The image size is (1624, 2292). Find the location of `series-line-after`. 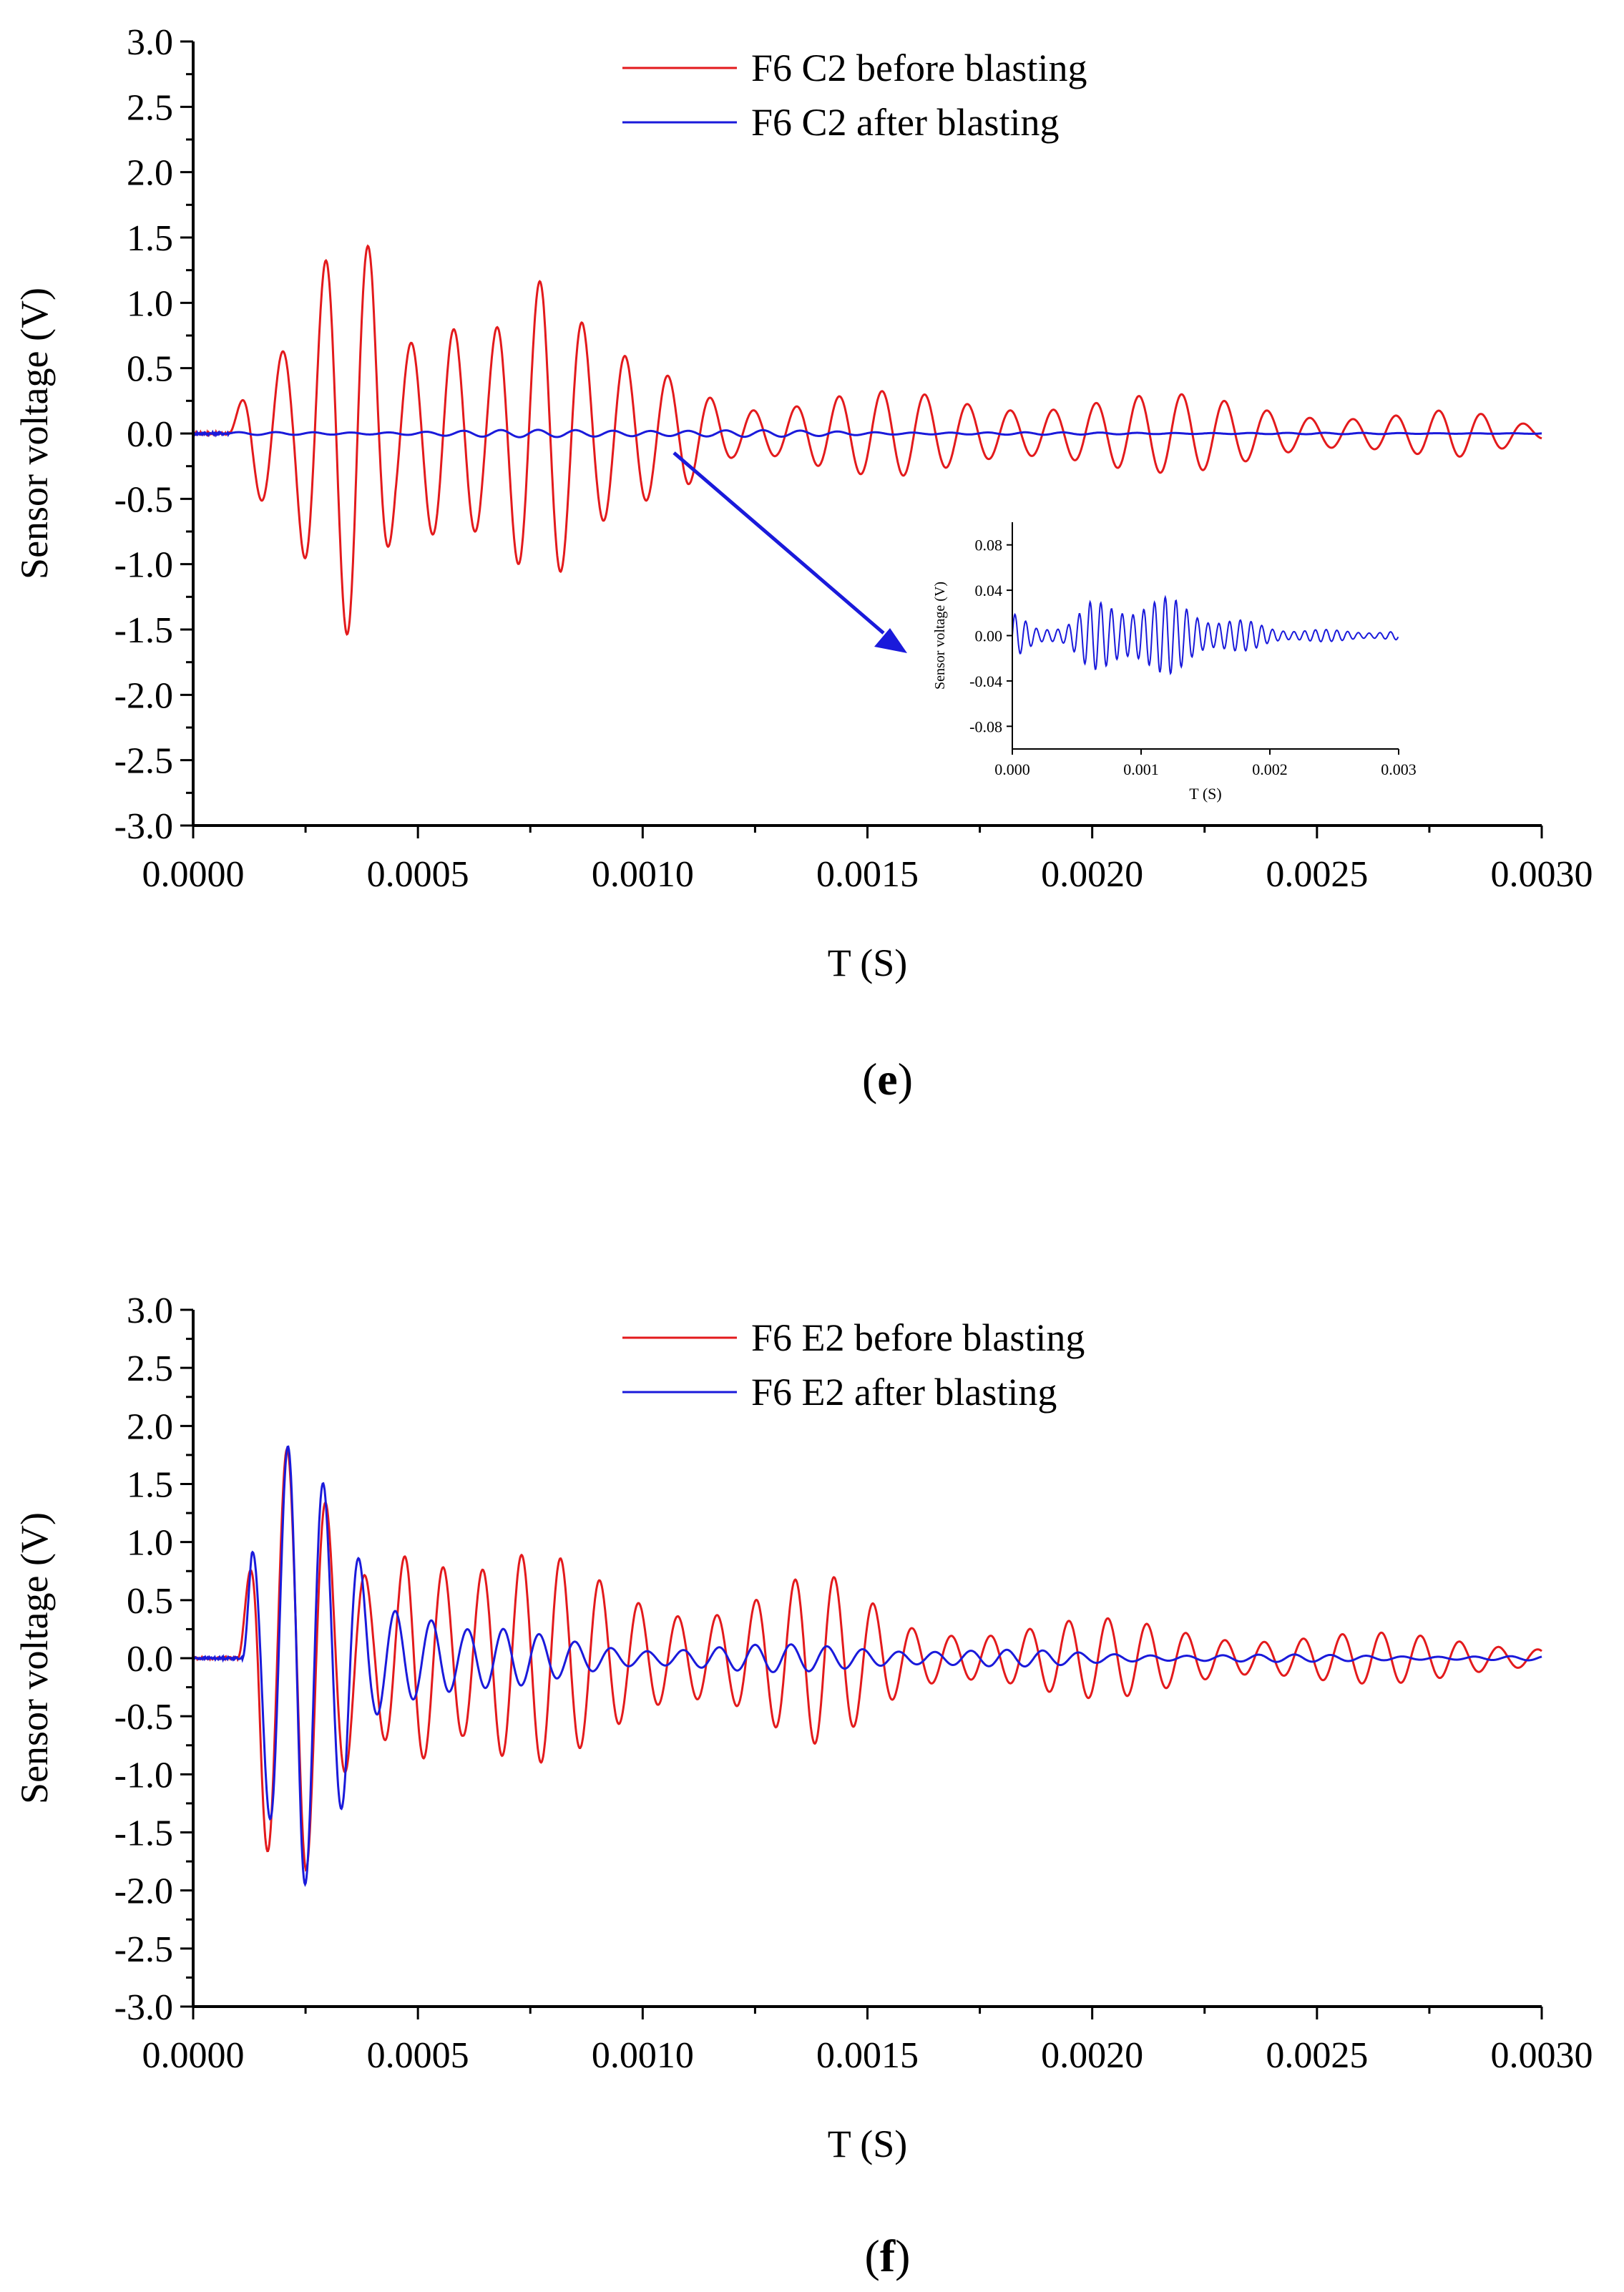

series-line-after is located at coordinates (867, 433).